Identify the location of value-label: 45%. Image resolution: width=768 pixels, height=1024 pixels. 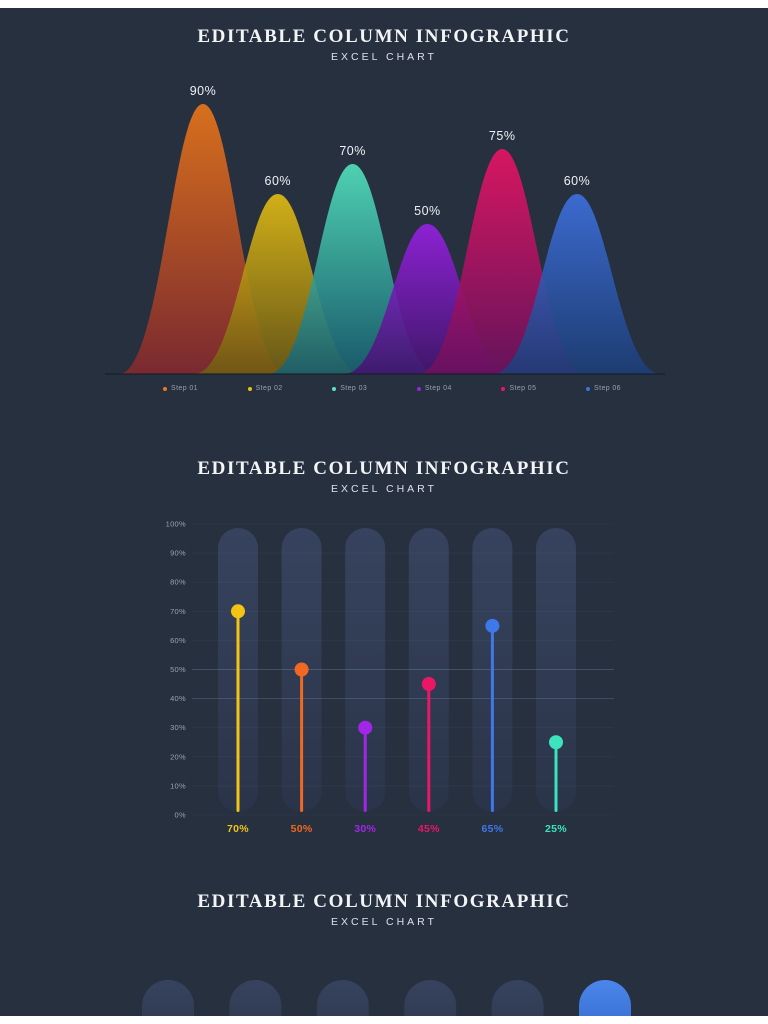
(429, 829).